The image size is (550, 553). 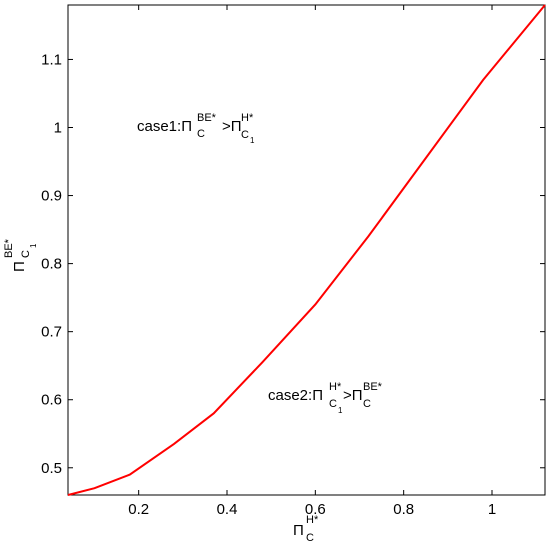 I want to click on x-tick-label: 0.8, so click(x=403, y=509).